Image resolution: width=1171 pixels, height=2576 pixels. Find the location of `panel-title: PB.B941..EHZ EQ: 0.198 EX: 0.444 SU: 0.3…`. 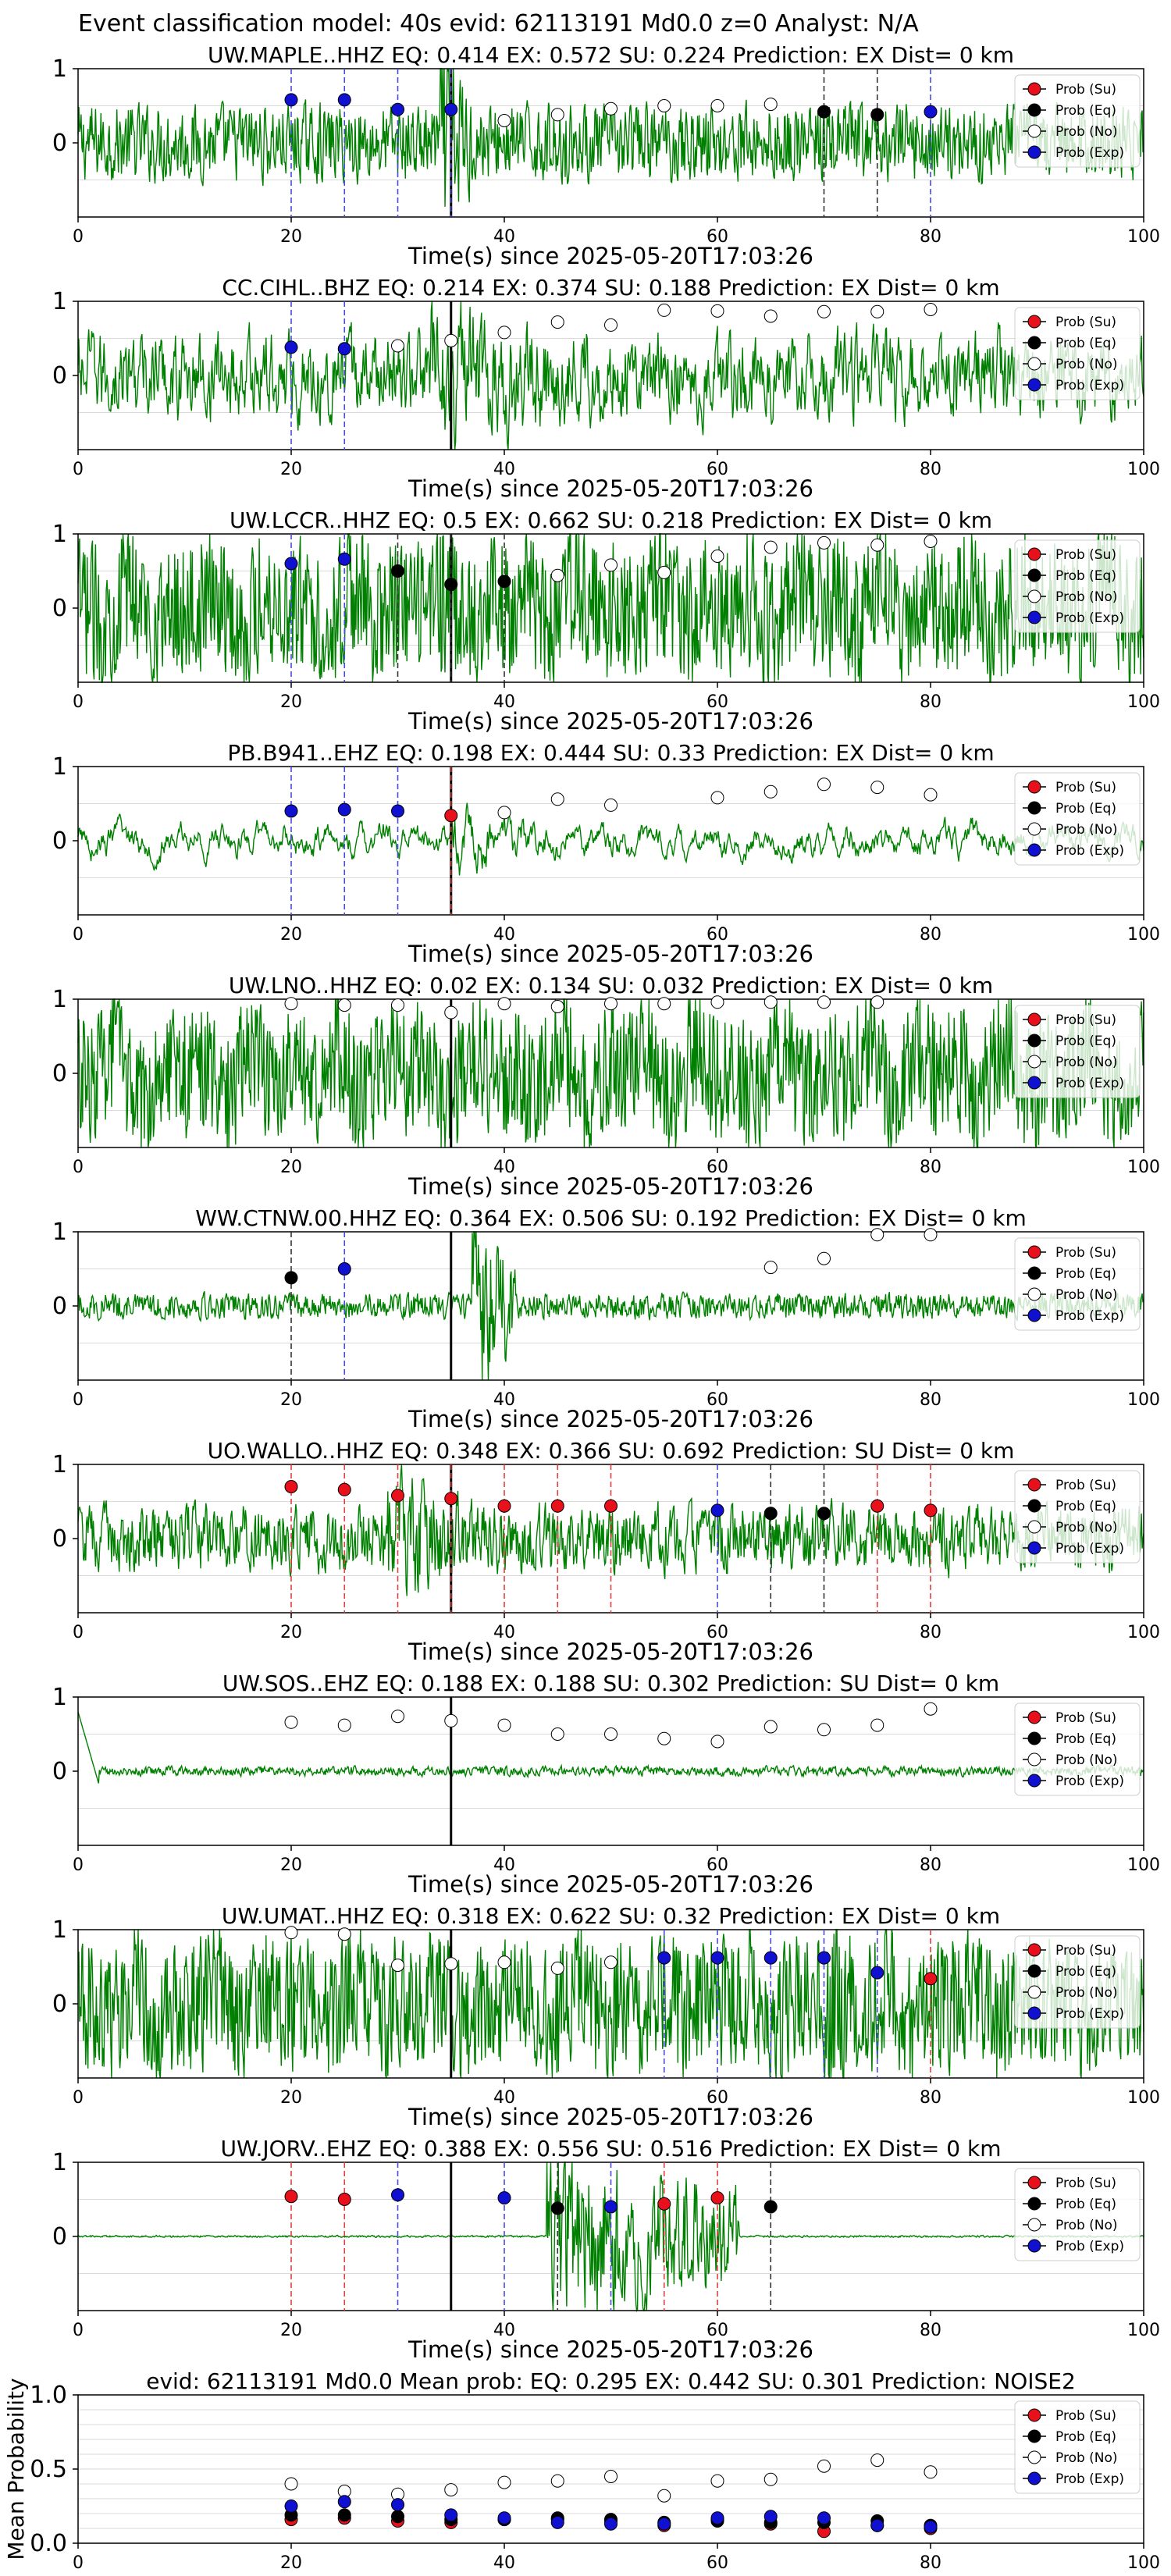

panel-title: PB.B941..EHZ EQ: 0.198 EX: 0.444 SU: 0.3… is located at coordinates (610, 753).